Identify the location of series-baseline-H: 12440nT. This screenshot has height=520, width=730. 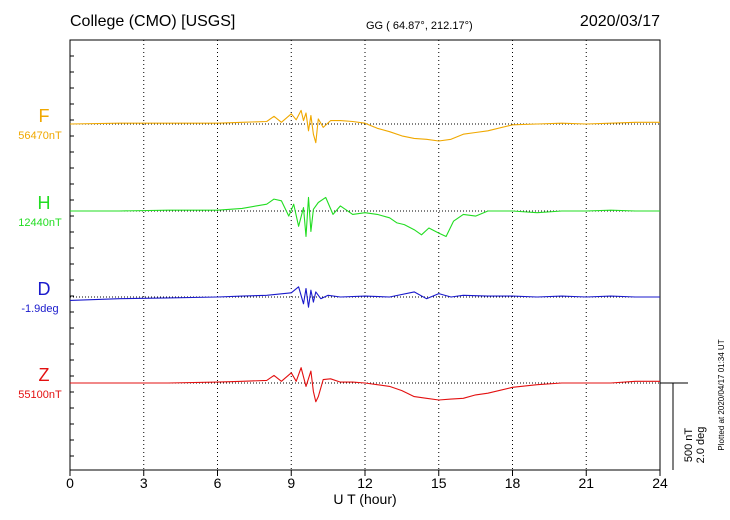
(40, 223).